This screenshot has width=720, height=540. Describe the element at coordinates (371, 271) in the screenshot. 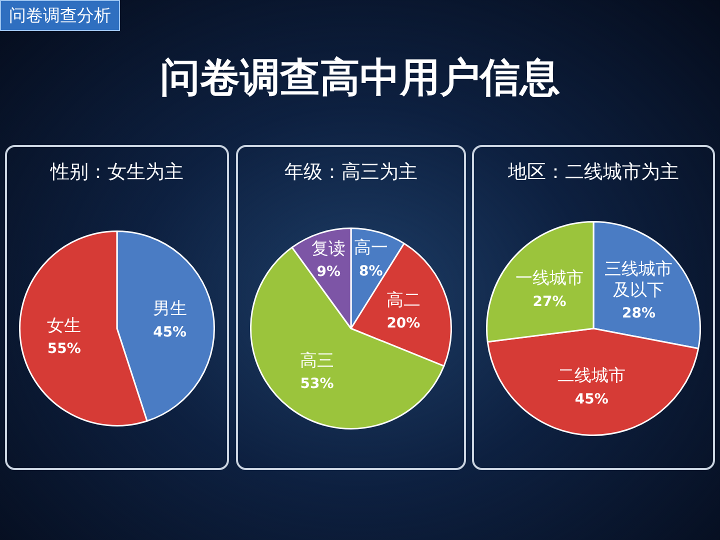

I see `data-label: 8%` at that location.